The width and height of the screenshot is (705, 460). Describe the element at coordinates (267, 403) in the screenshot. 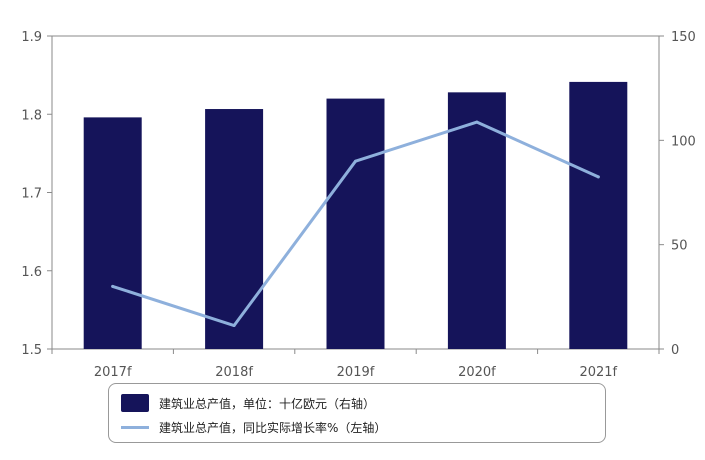

I see `legend-label-bar-series: 建筑业总产值，单位：十亿欧元（右轴）` at that location.